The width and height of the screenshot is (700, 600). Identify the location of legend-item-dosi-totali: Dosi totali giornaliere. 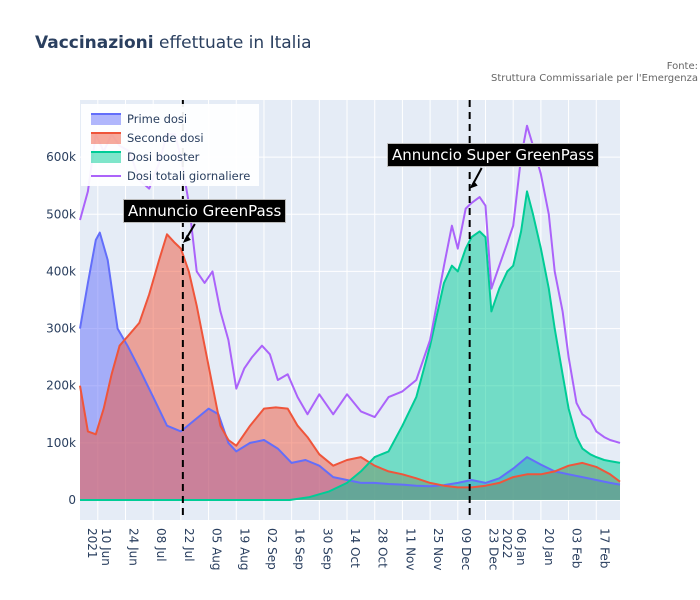
(170, 176).